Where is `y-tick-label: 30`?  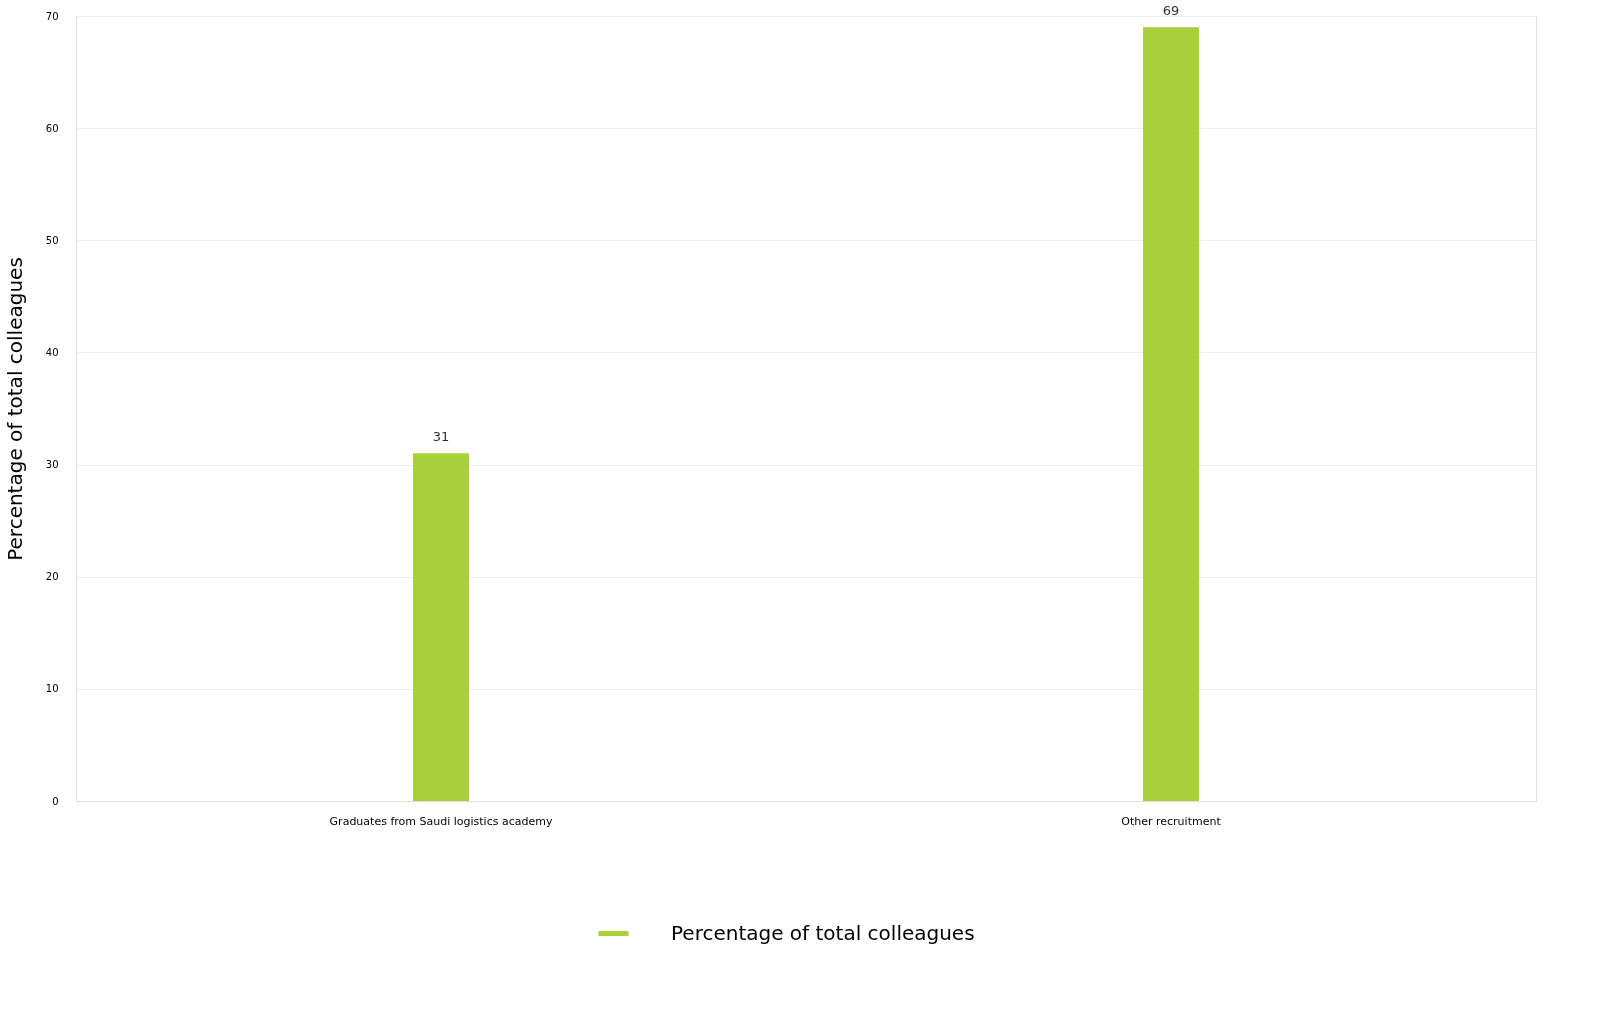 y-tick-label: 30 is located at coordinates (52, 465).